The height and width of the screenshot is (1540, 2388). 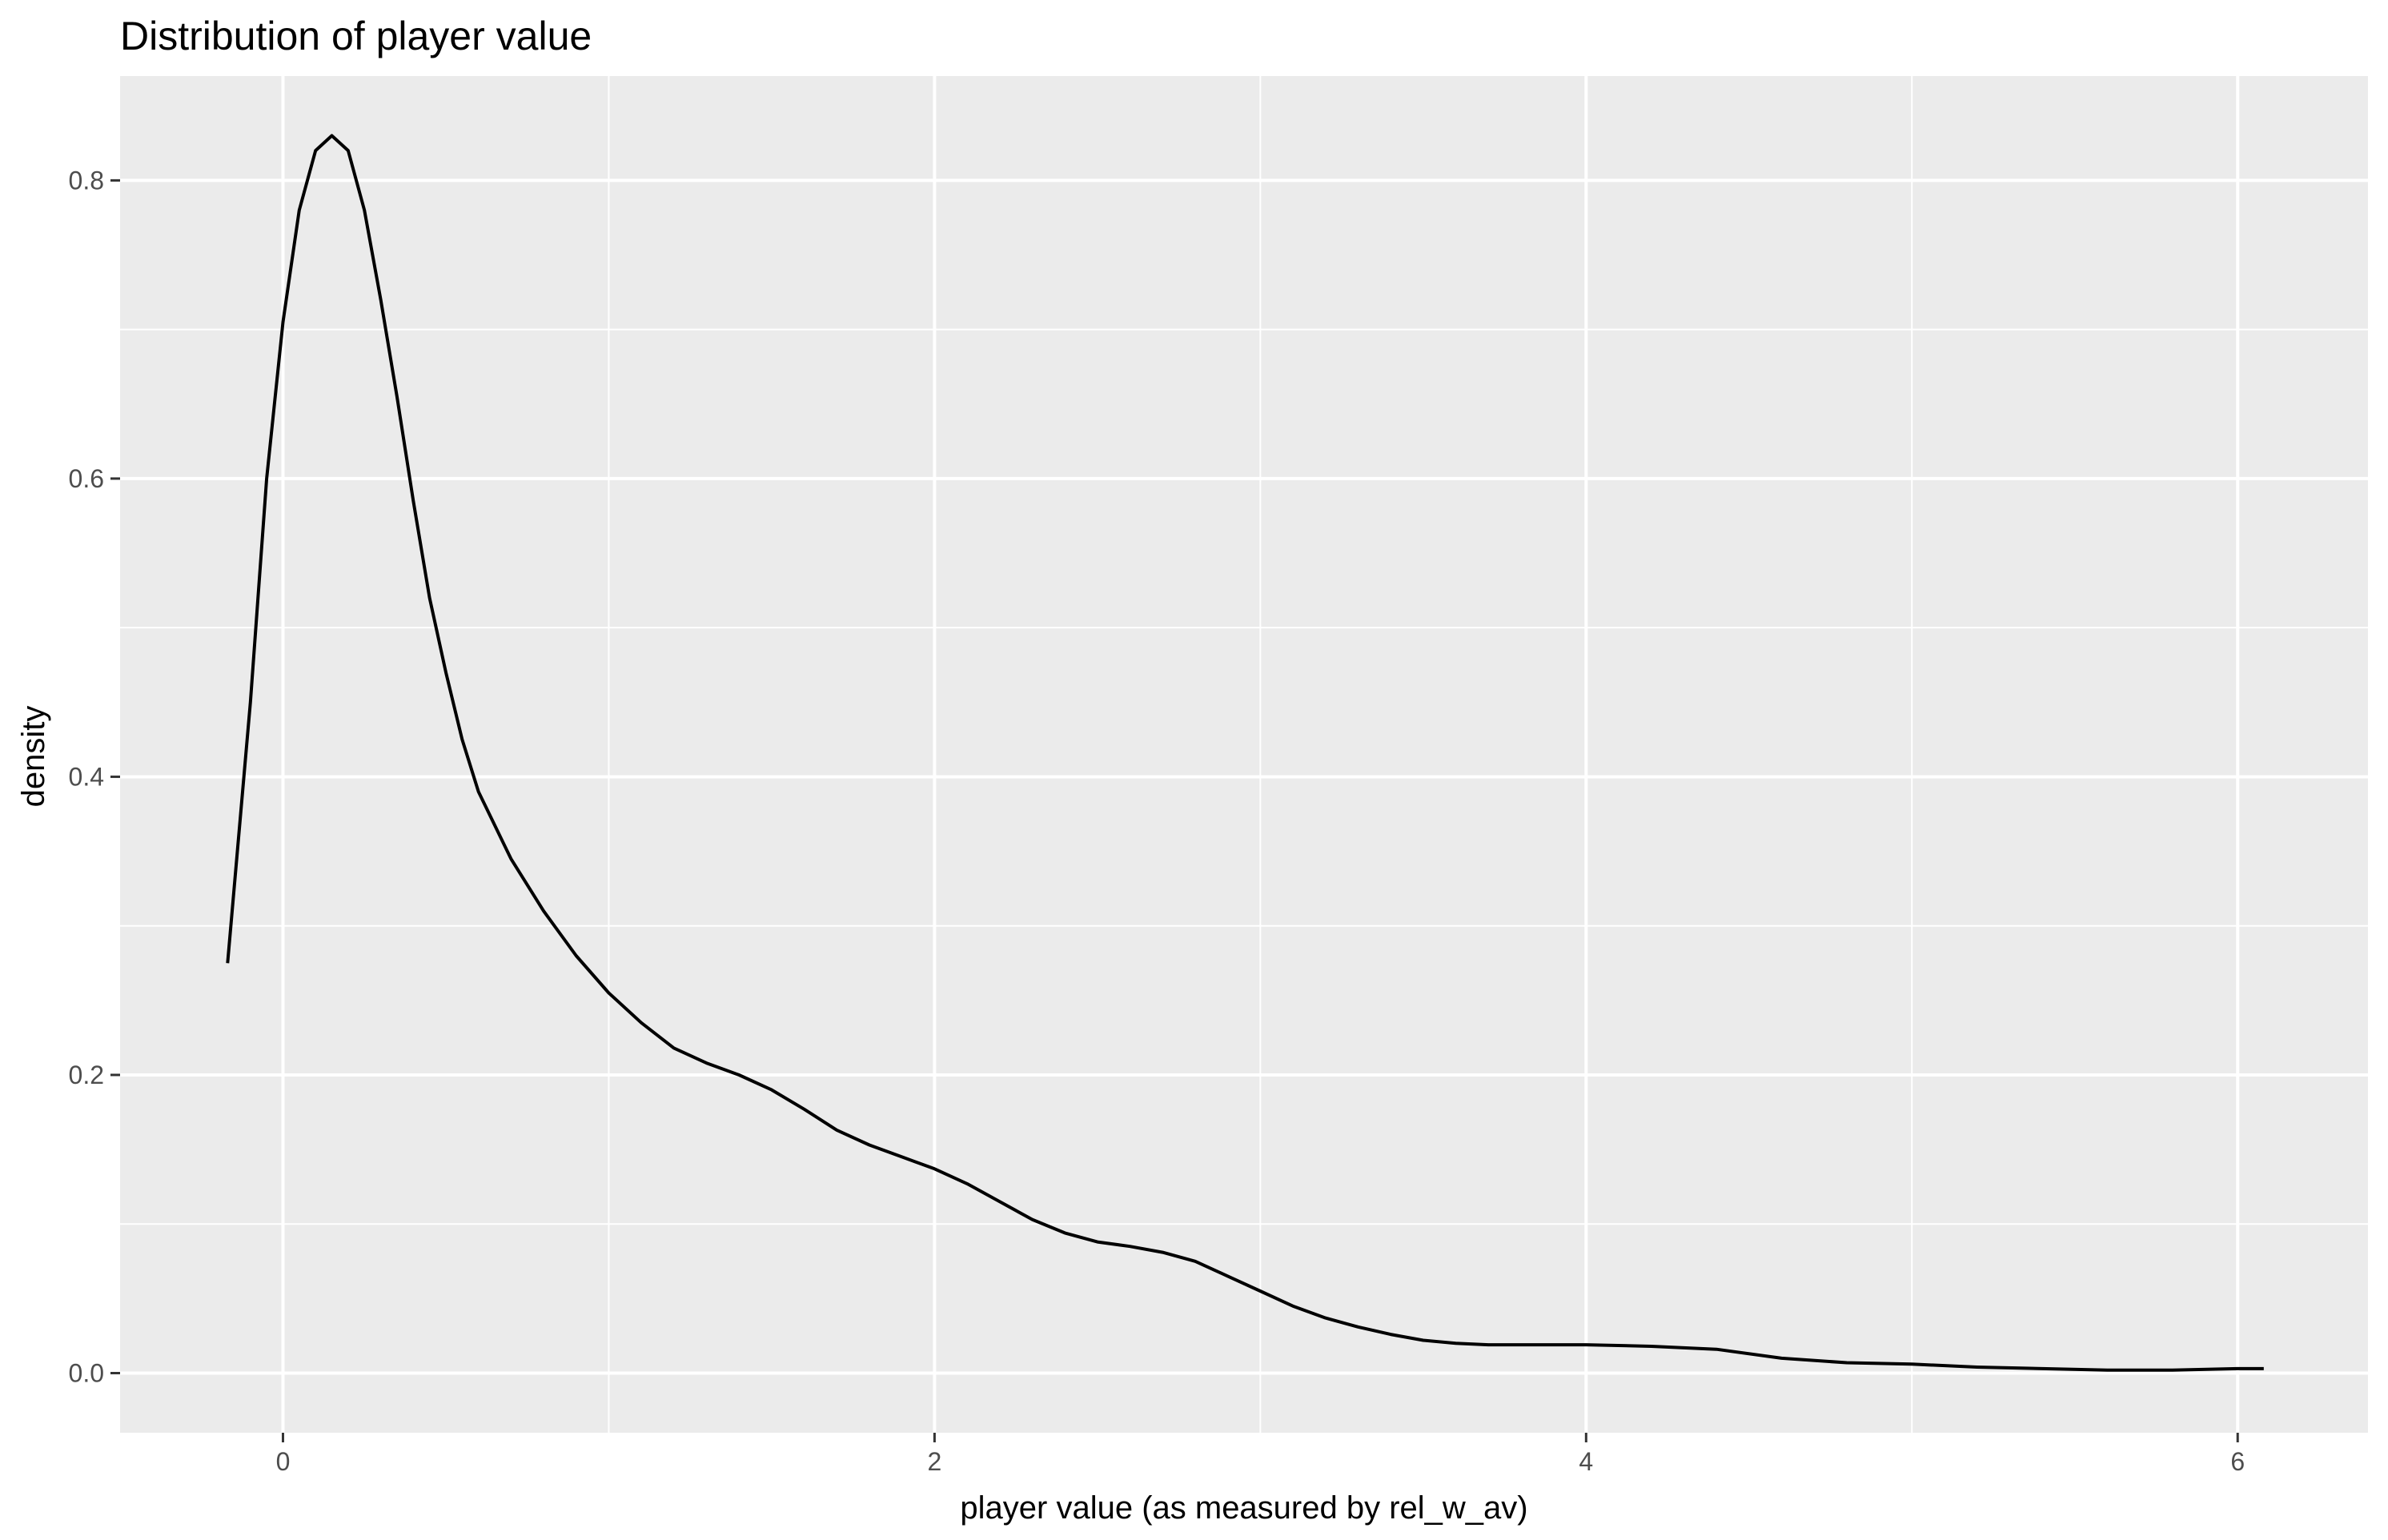 What do you see at coordinates (356, 36) in the screenshot?
I see `chart-title: Distribution of player value` at bounding box center [356, 36].